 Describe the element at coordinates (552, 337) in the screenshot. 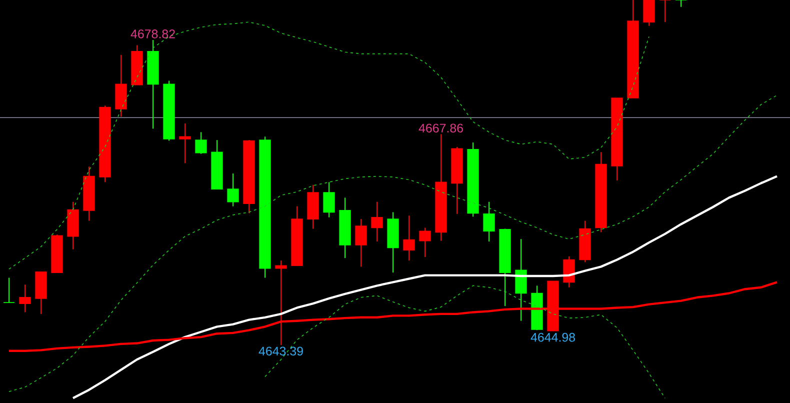

I see `annotation: 4644.98` at that location.